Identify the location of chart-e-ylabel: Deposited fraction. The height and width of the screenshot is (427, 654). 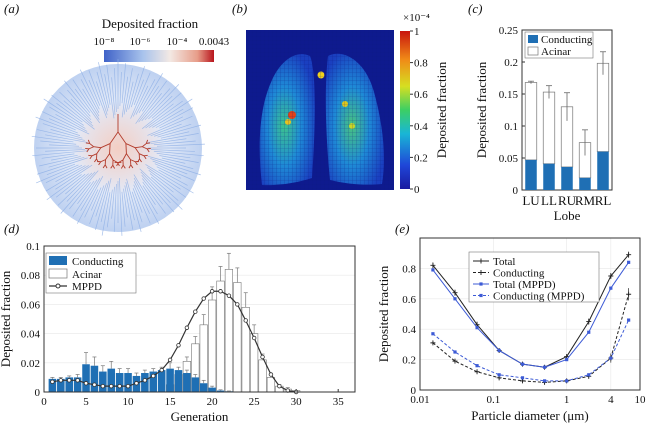
(383, 313).